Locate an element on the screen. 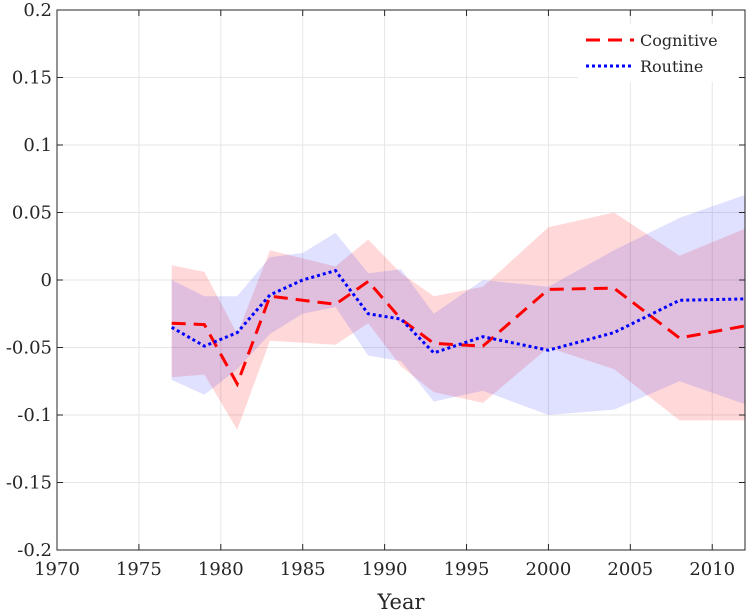 The height and width of the screenshot is (613, 747). y-tick-label: 0 is located at coordinates (46, 280).